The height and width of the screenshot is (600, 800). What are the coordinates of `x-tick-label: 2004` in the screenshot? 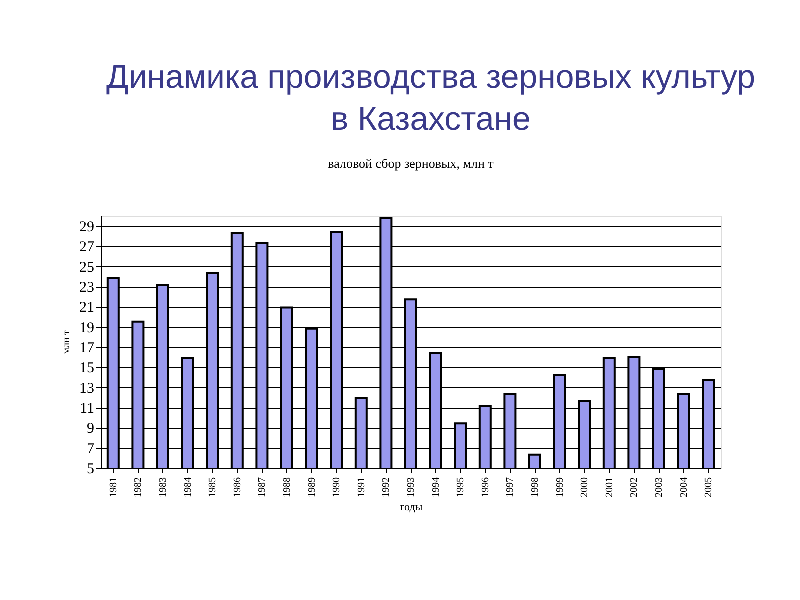 It's located at (684, 488).